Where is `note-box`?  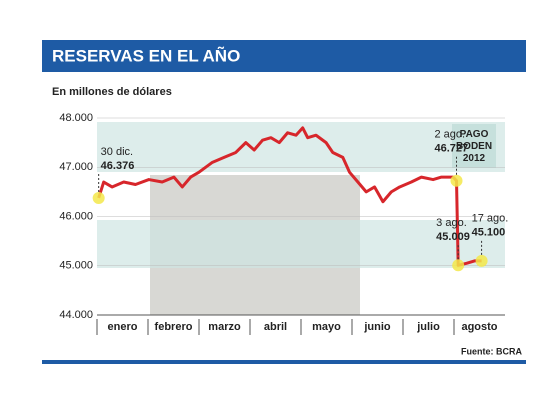
note-box is located at coordinates (474, 146).